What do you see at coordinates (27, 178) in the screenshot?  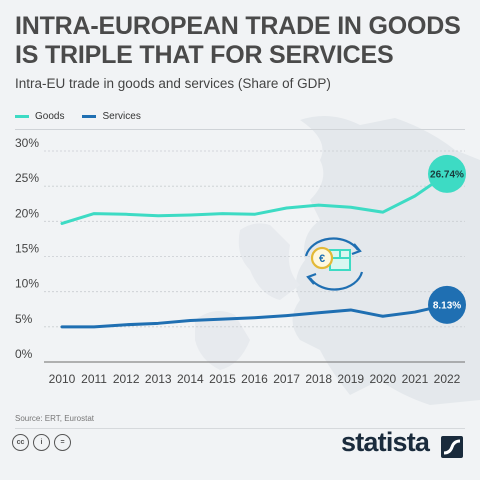 I see `y-tick-label: 25%` at bounding box center [27, 178].